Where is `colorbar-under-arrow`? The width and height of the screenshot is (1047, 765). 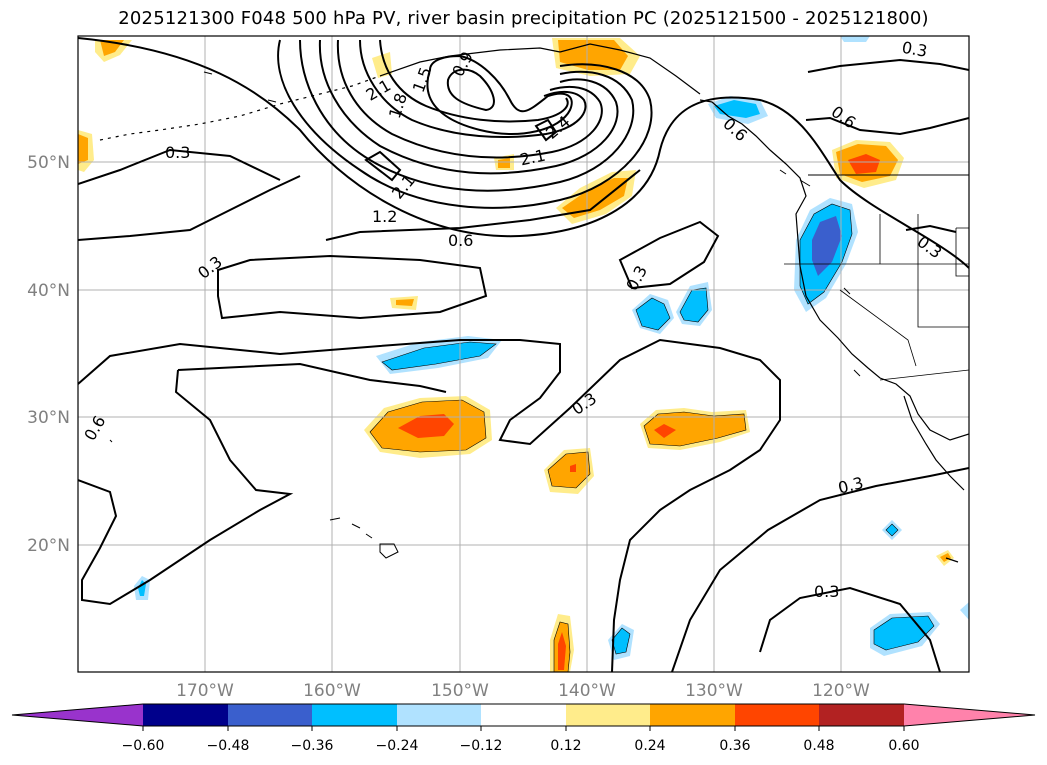
colorbar-under-arrow is located at coordinates (77, 715).